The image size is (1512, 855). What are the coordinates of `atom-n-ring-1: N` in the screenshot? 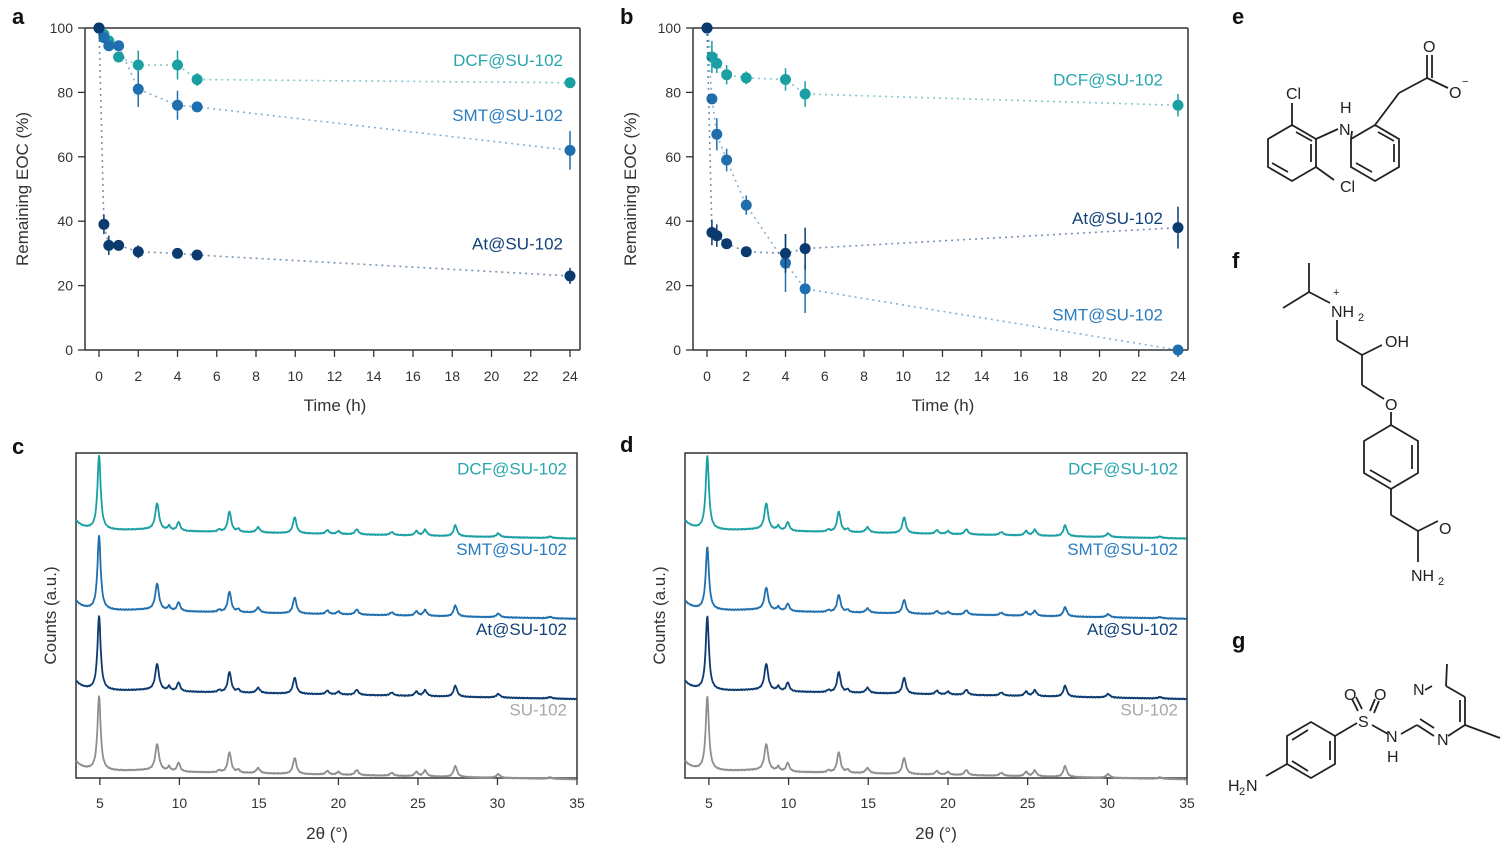 It's located at (1419, 690).